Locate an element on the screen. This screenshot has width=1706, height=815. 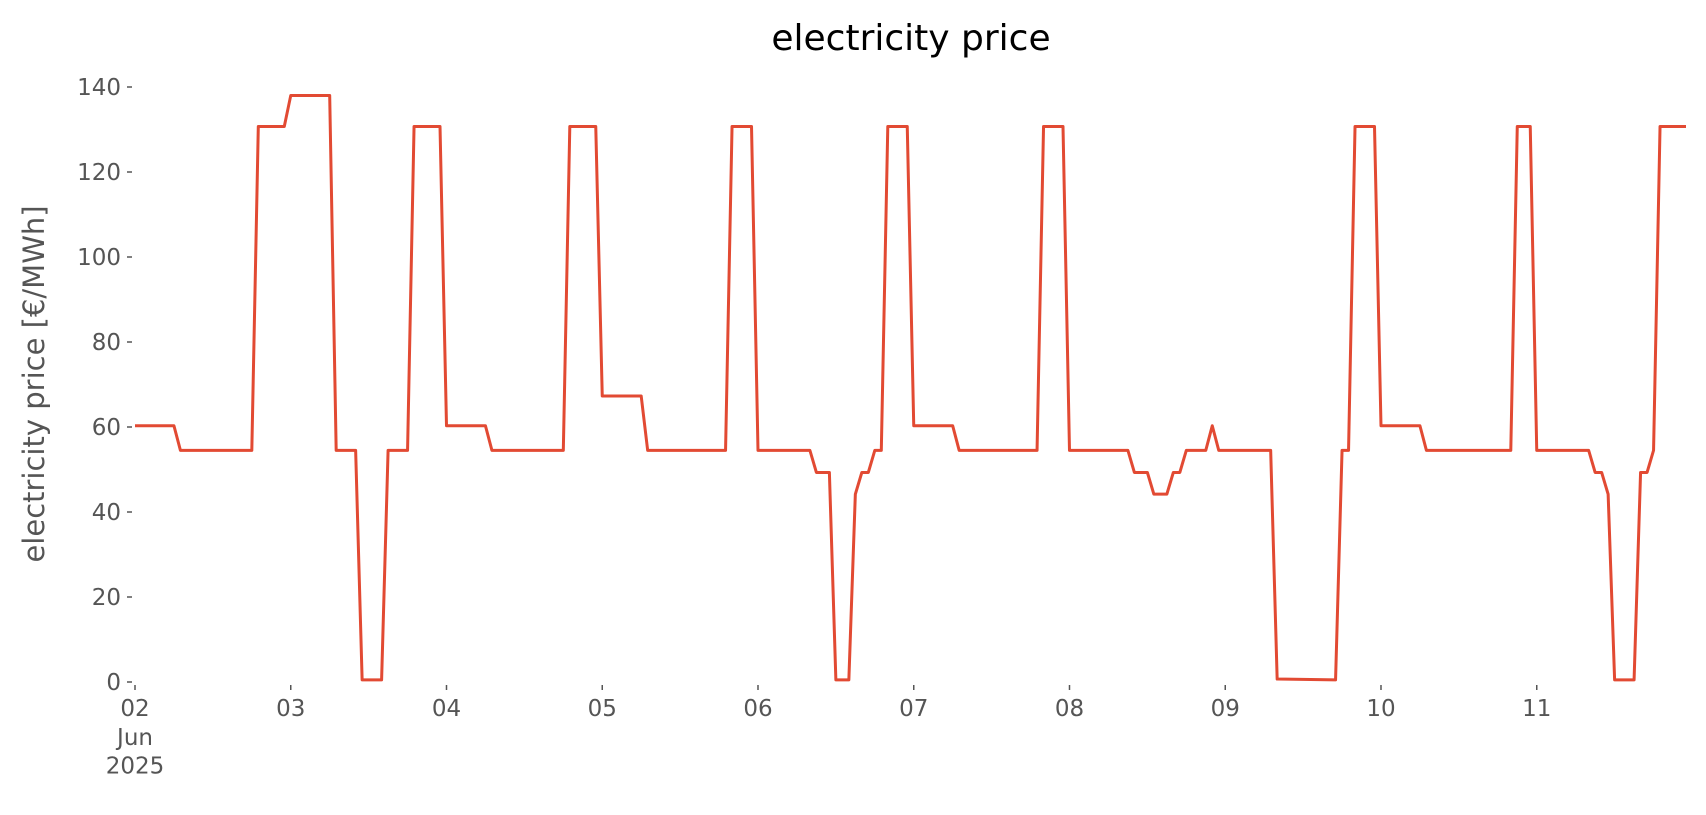
y-tick-label: 40 is located at coordinates (106, 513).